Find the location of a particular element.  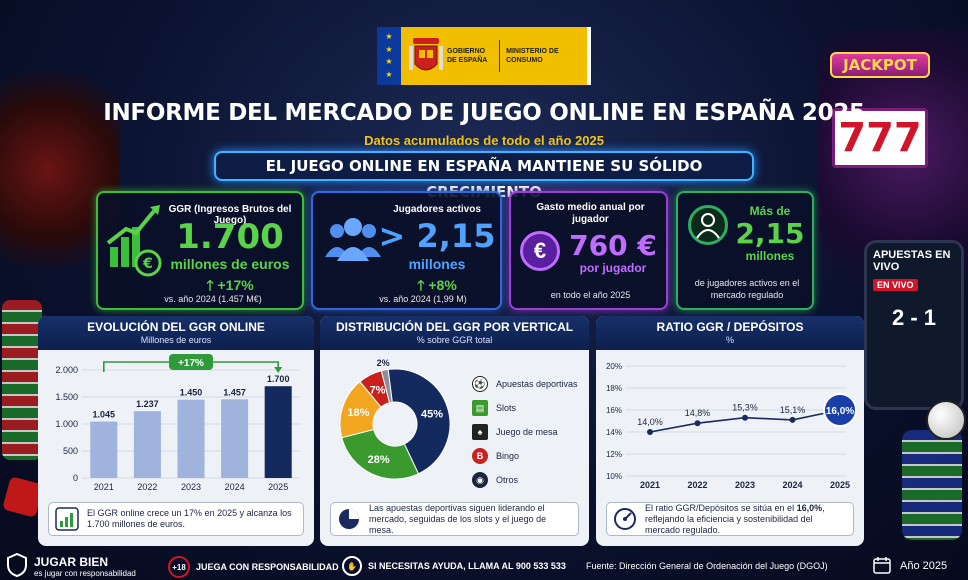

data-label: 16,0% is located at coordinates (840, 411).